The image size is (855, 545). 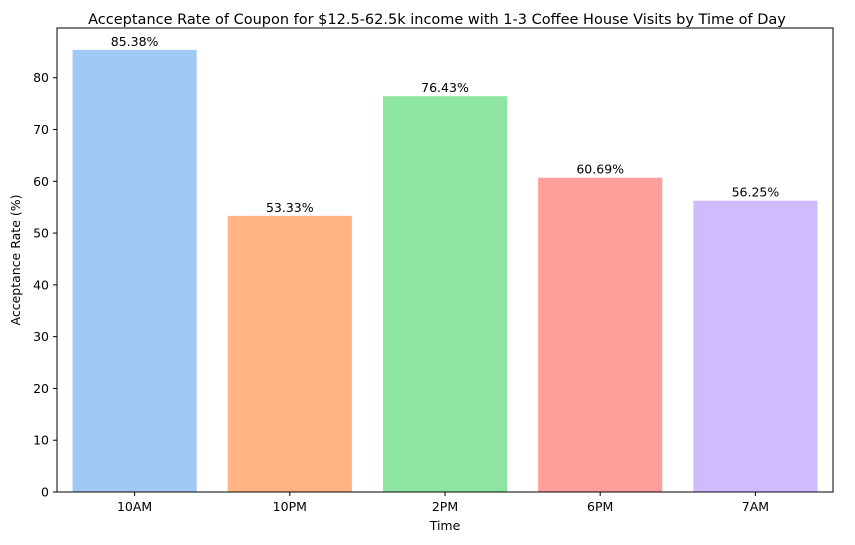 I want to click on x-tick-label-6pm: 6PM, so click(x=600, y=506).